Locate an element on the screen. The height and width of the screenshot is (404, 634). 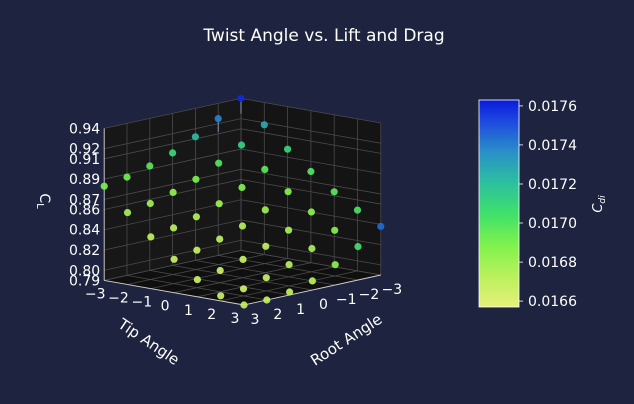
colorbar-tick-label: 0.0170 is located at coordinates (552, 224).